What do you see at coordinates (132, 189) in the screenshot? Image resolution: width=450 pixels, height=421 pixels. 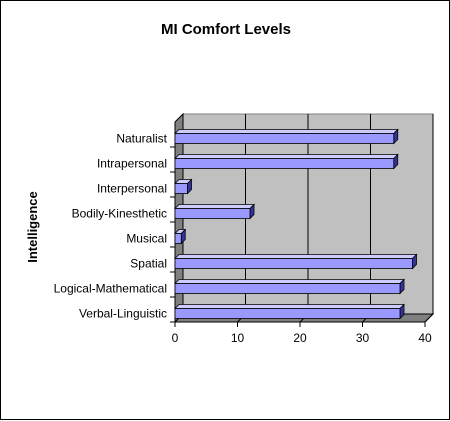 I see `y-tick-label: Interpersonal` at bounding box center [132, 189].